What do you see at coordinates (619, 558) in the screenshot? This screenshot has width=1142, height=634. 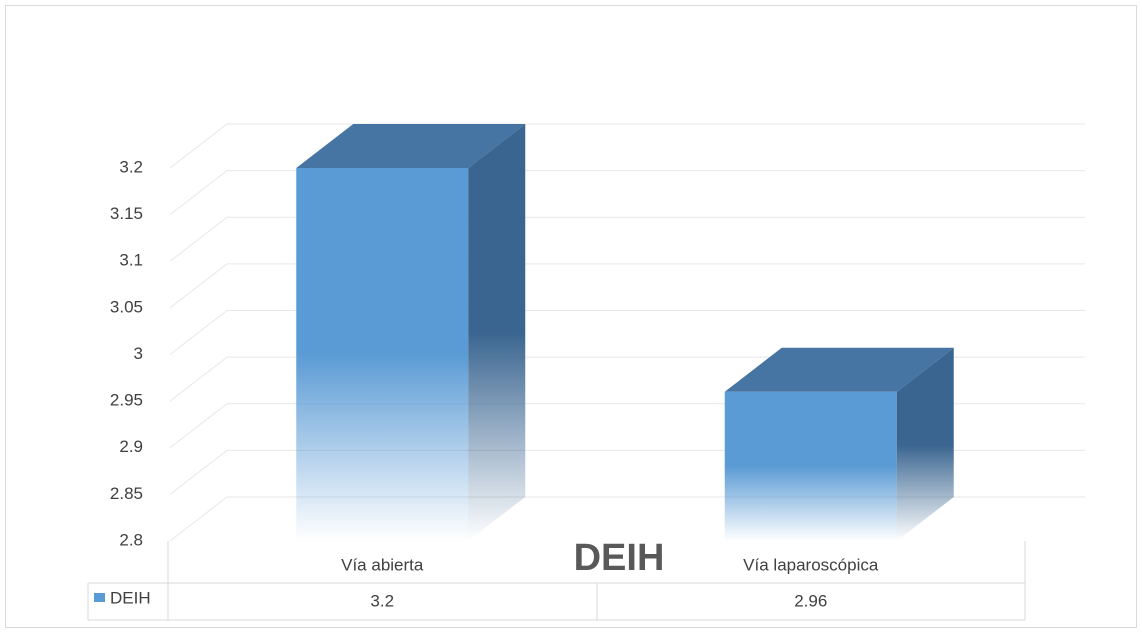 I see `chart-title: DEIH` at bounding box center [619, 558].